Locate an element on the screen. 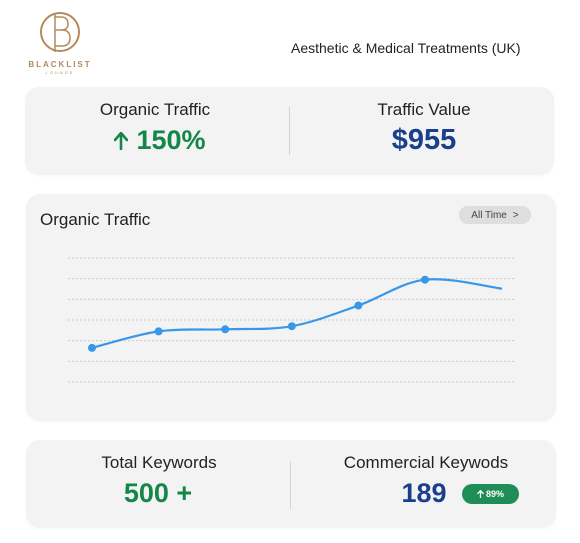 The image size is (580, 543). commercial-keywords-label: Commercial Keywods is located at coordinates (426, 462).